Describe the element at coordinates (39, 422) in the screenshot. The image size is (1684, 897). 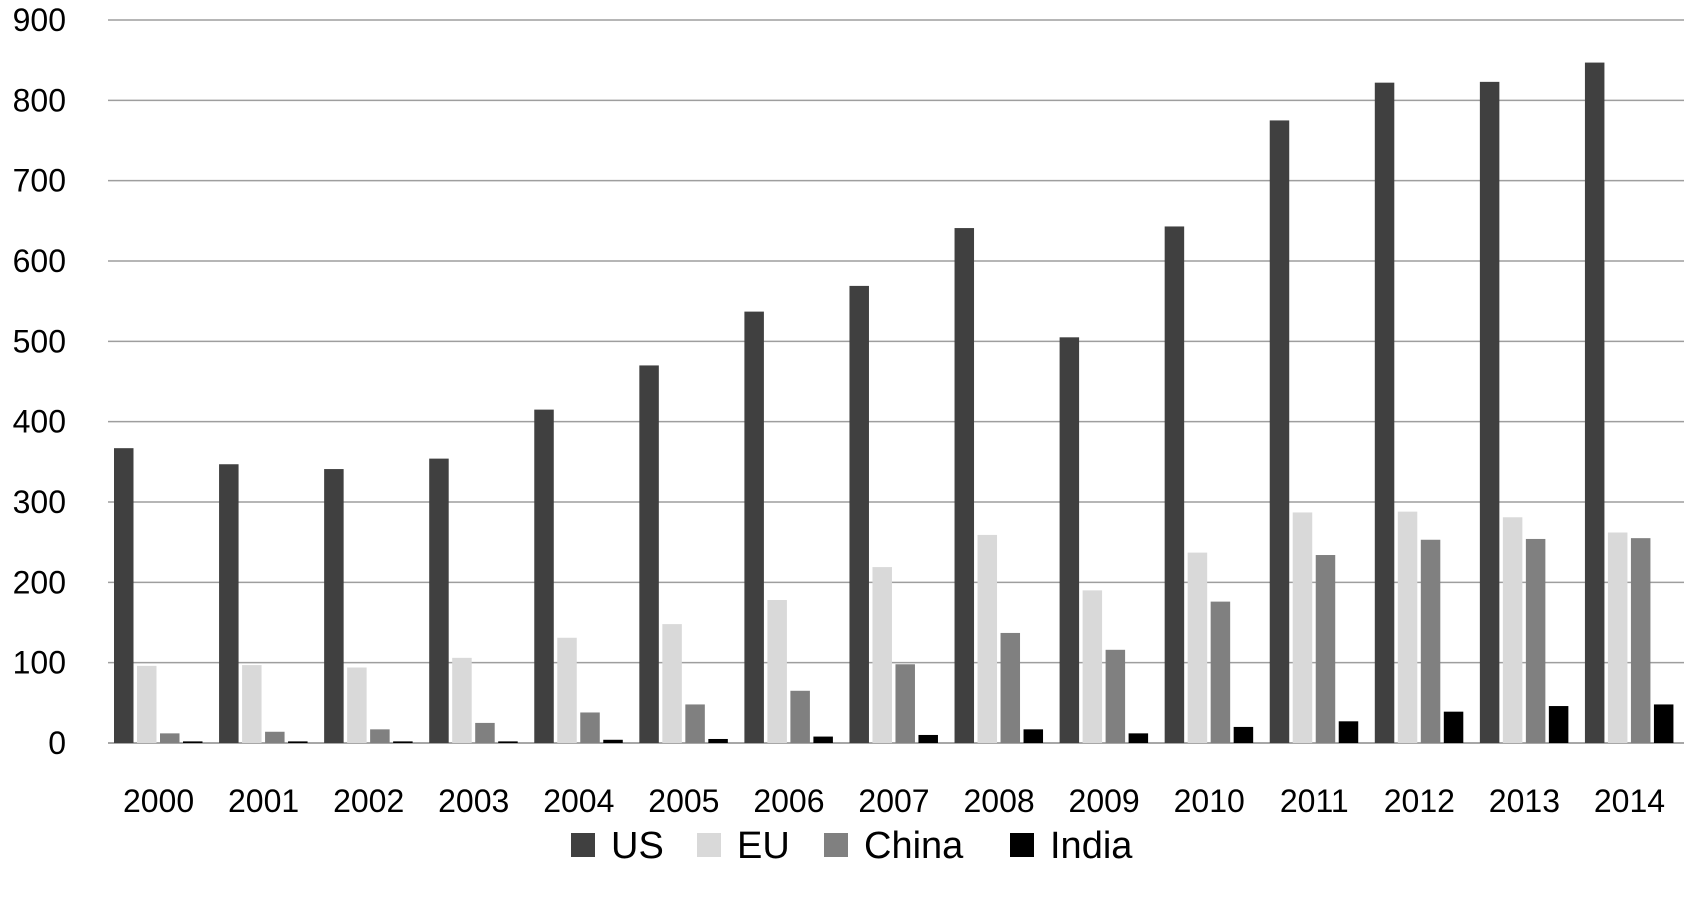
I see `y-tick-label: 400` at that location.